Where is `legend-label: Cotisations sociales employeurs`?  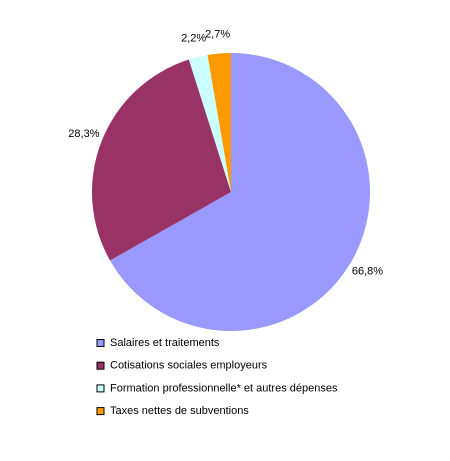
legend-label: Cotisations sociales employeurs is located at coordinates (189, 366).